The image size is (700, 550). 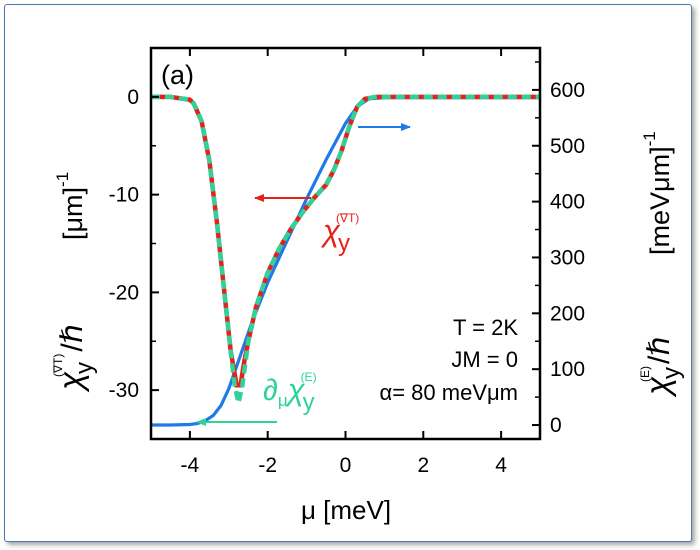 I want to click on left-y-tick-label: -20, so click(x=124, y=292).